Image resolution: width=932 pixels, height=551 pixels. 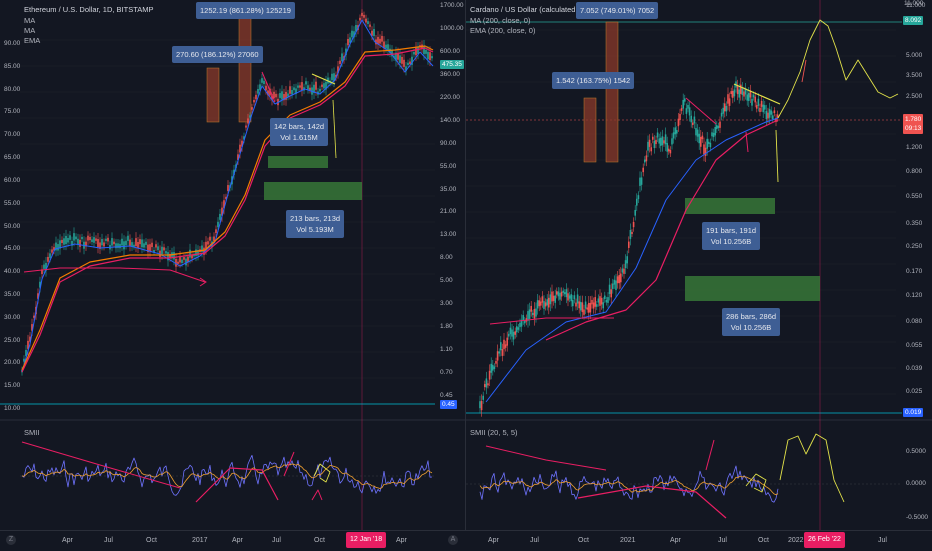 What do you see at coordinates (551, 321) in the screenshot?
I see `ada-annotation-arrow` at bounding box center [551, 321].